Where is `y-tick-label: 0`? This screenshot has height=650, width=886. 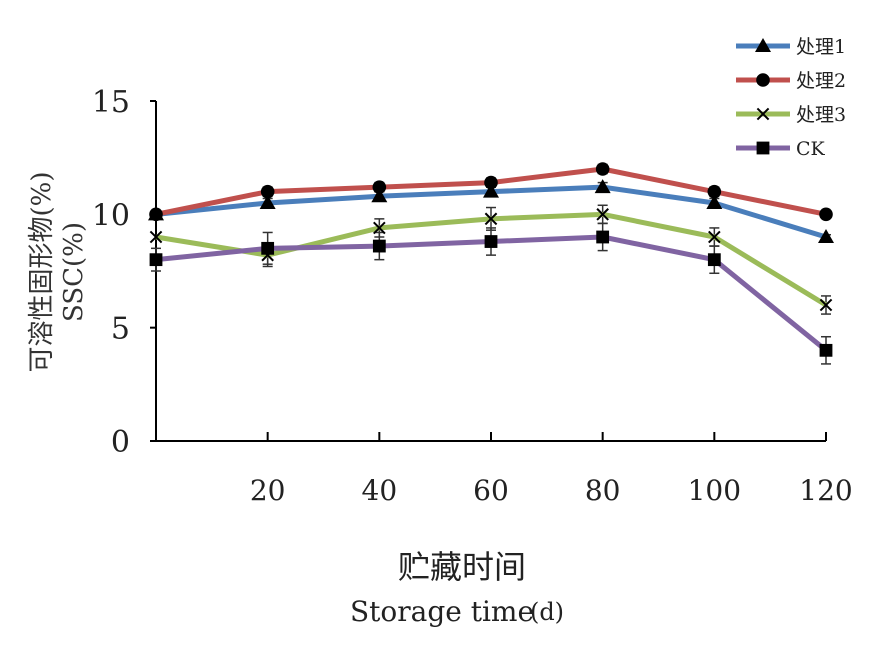
y-tick-label: 0 is located at coordinates (120, 442).